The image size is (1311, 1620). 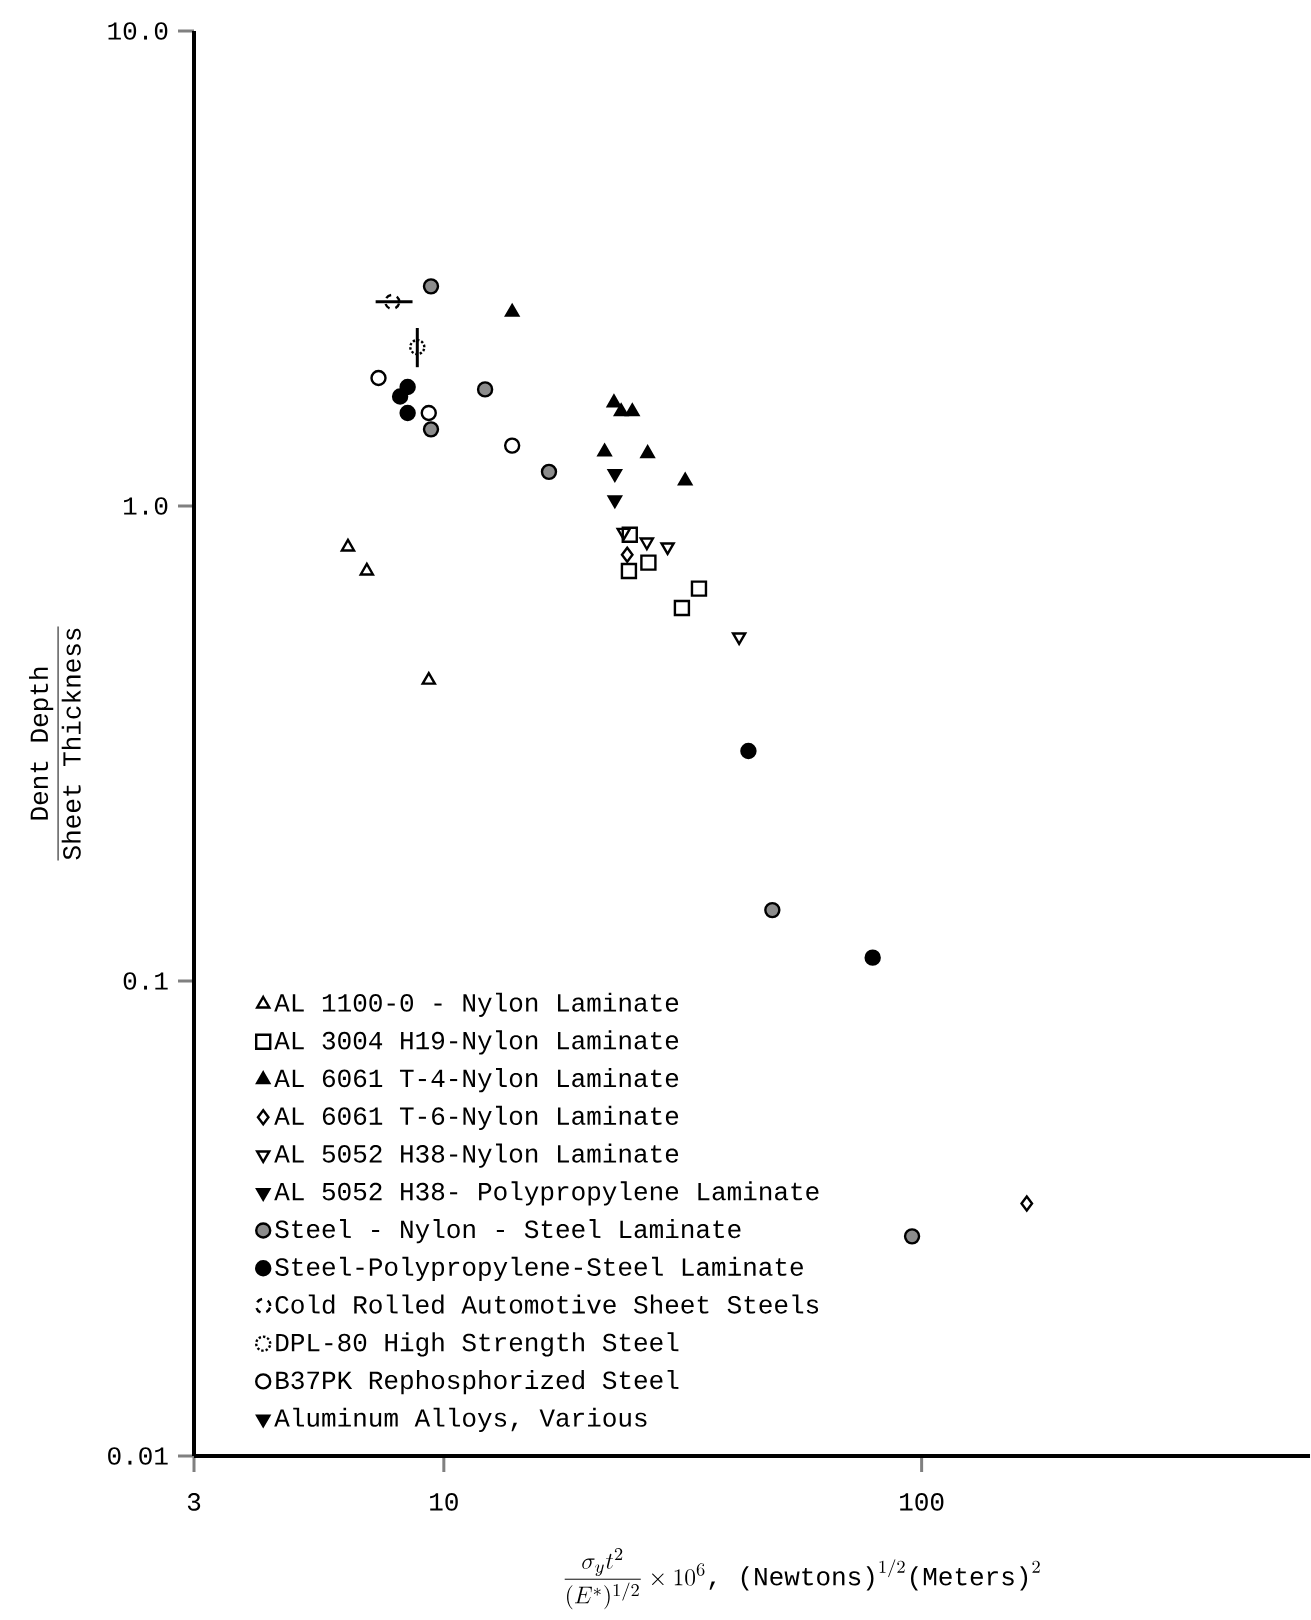 I want to click on legend-label: Steel-Polypropylene-Steel Laminate, so click(x=539, y=1269).